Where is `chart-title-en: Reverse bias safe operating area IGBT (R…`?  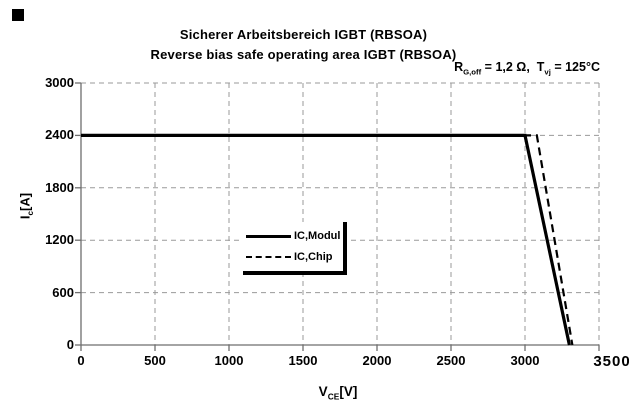 chart-title-en: Reverse bias safe operating area IGBT (R… is located at coordinates (303, 54).